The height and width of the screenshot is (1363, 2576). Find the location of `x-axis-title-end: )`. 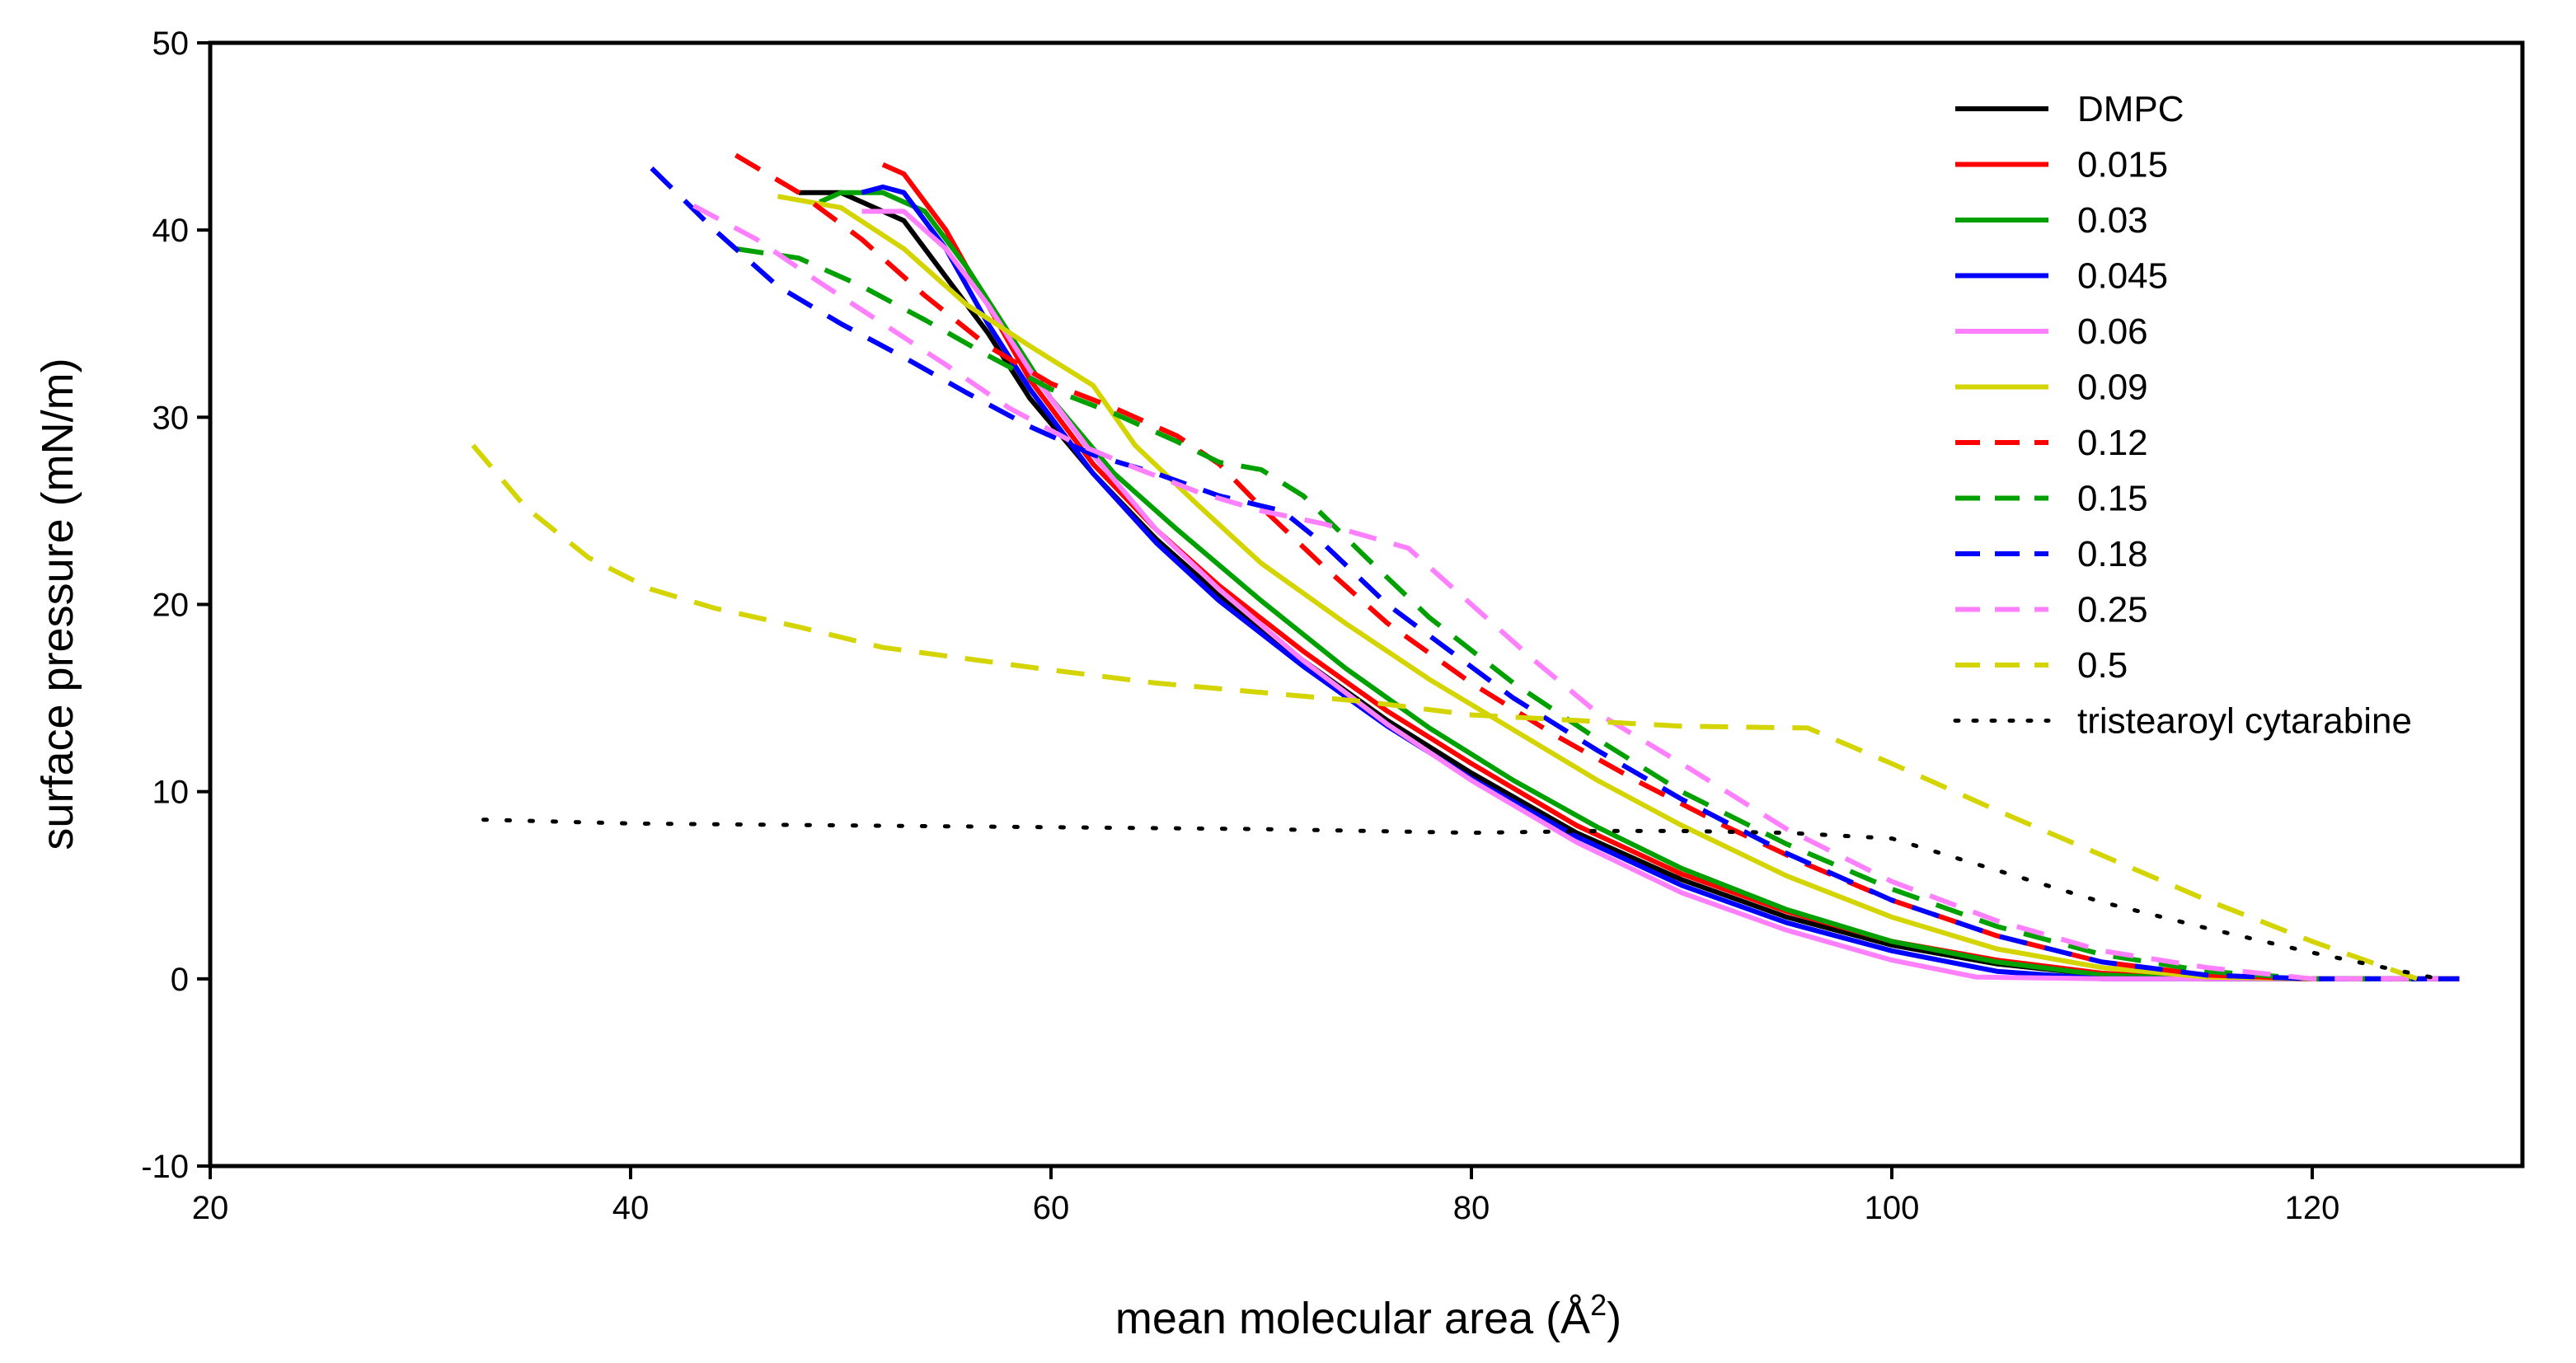

x-axis-title-end: ) is located at coordinates (1614, 1318).